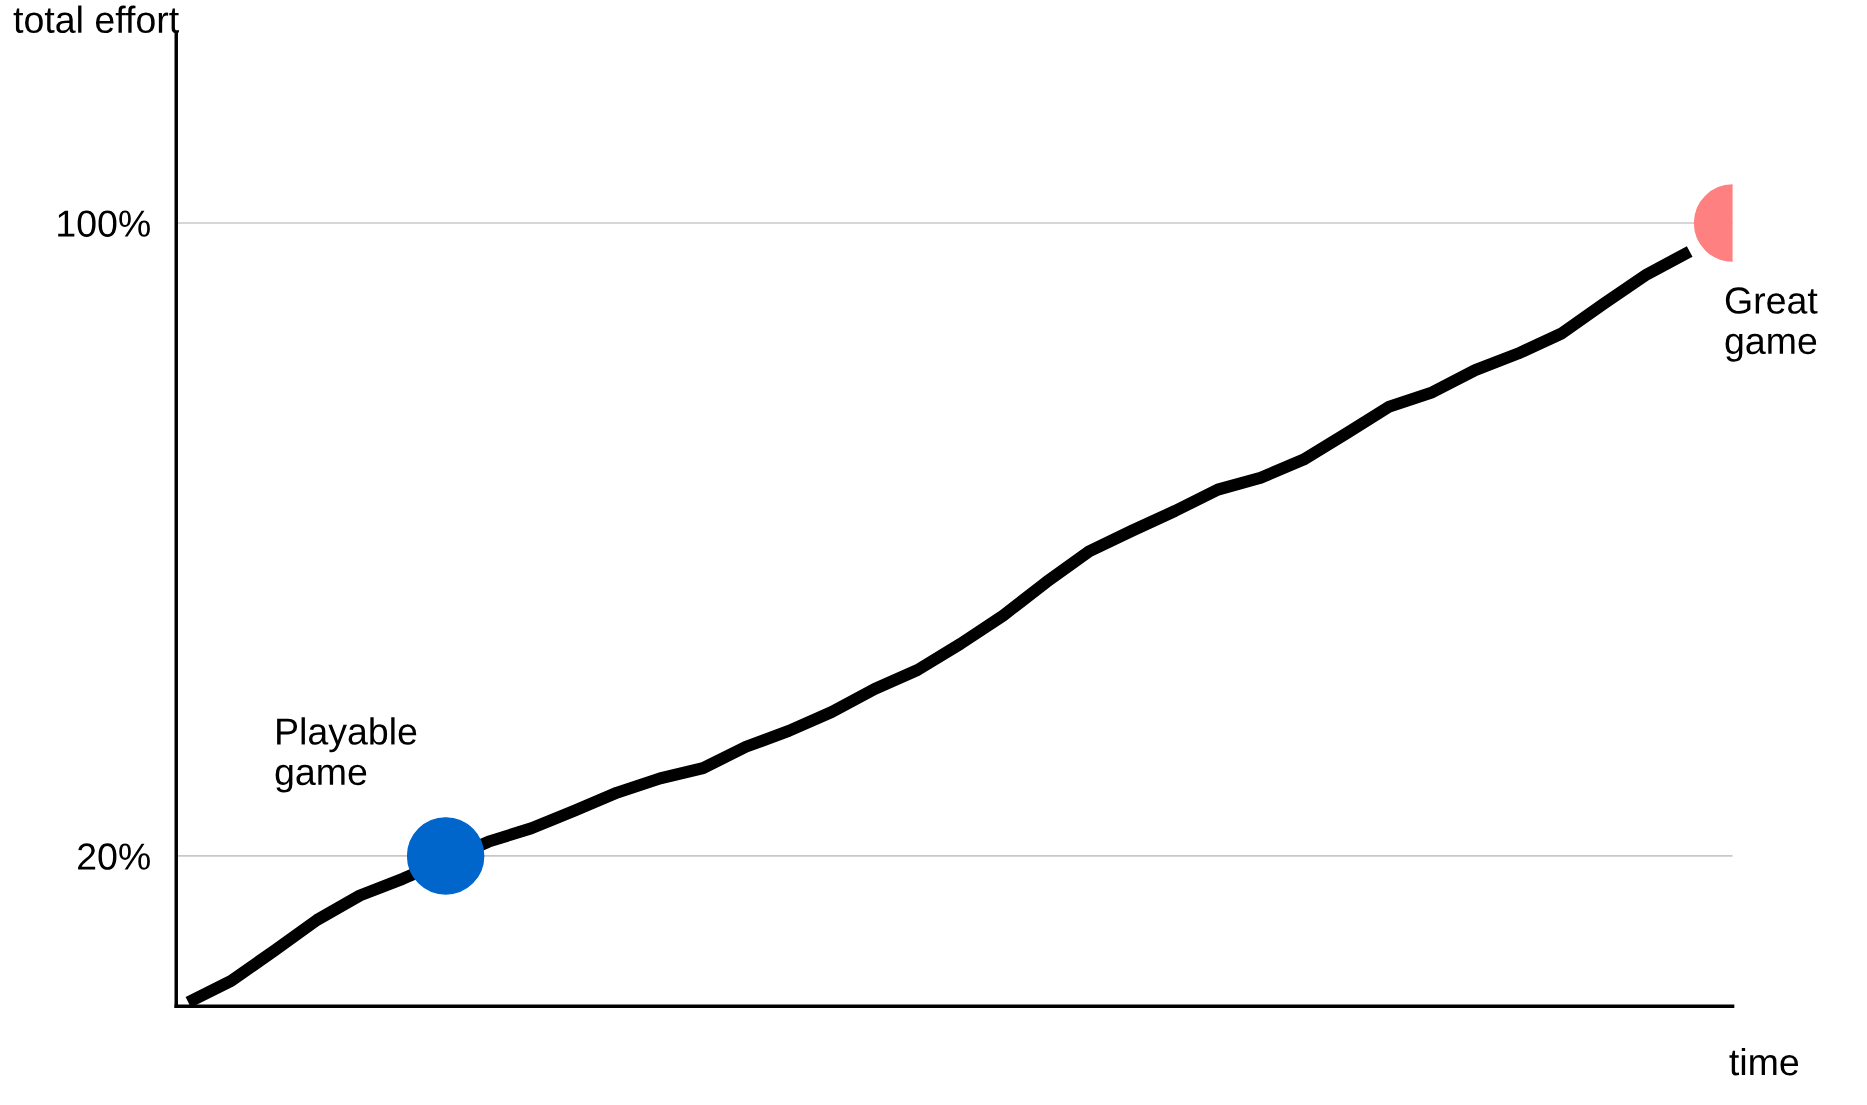 The height and width of the screenshot is (1105, 1867). What do you see at coordinates (104, 223) in the screenshot?
I see `y-tick-label: 100%` at bounding box center [104, 223].